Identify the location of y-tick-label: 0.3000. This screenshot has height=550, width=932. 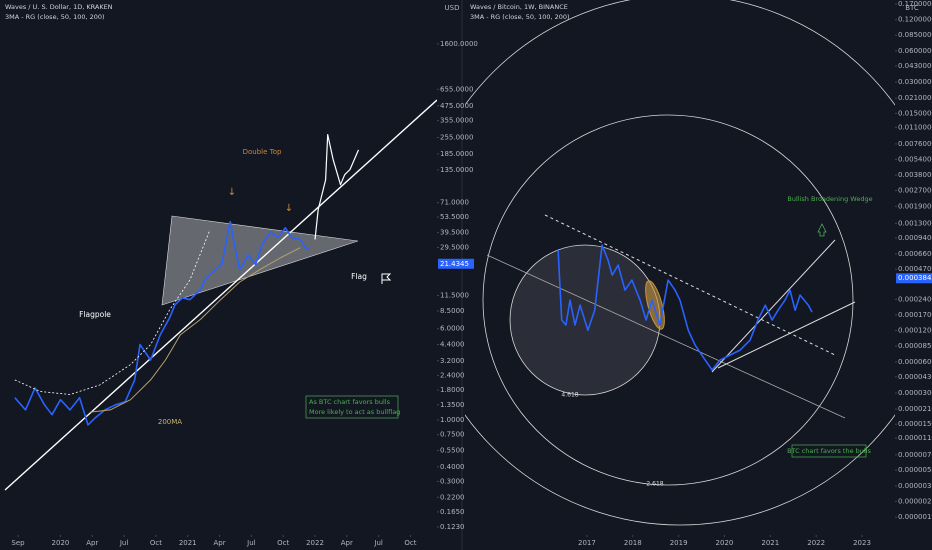
(452, 481).